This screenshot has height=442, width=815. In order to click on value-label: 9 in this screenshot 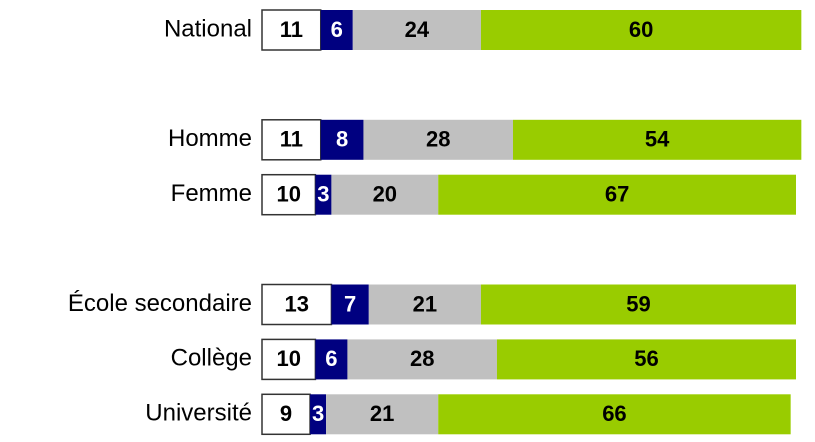, I will do `click(286, 413)`.